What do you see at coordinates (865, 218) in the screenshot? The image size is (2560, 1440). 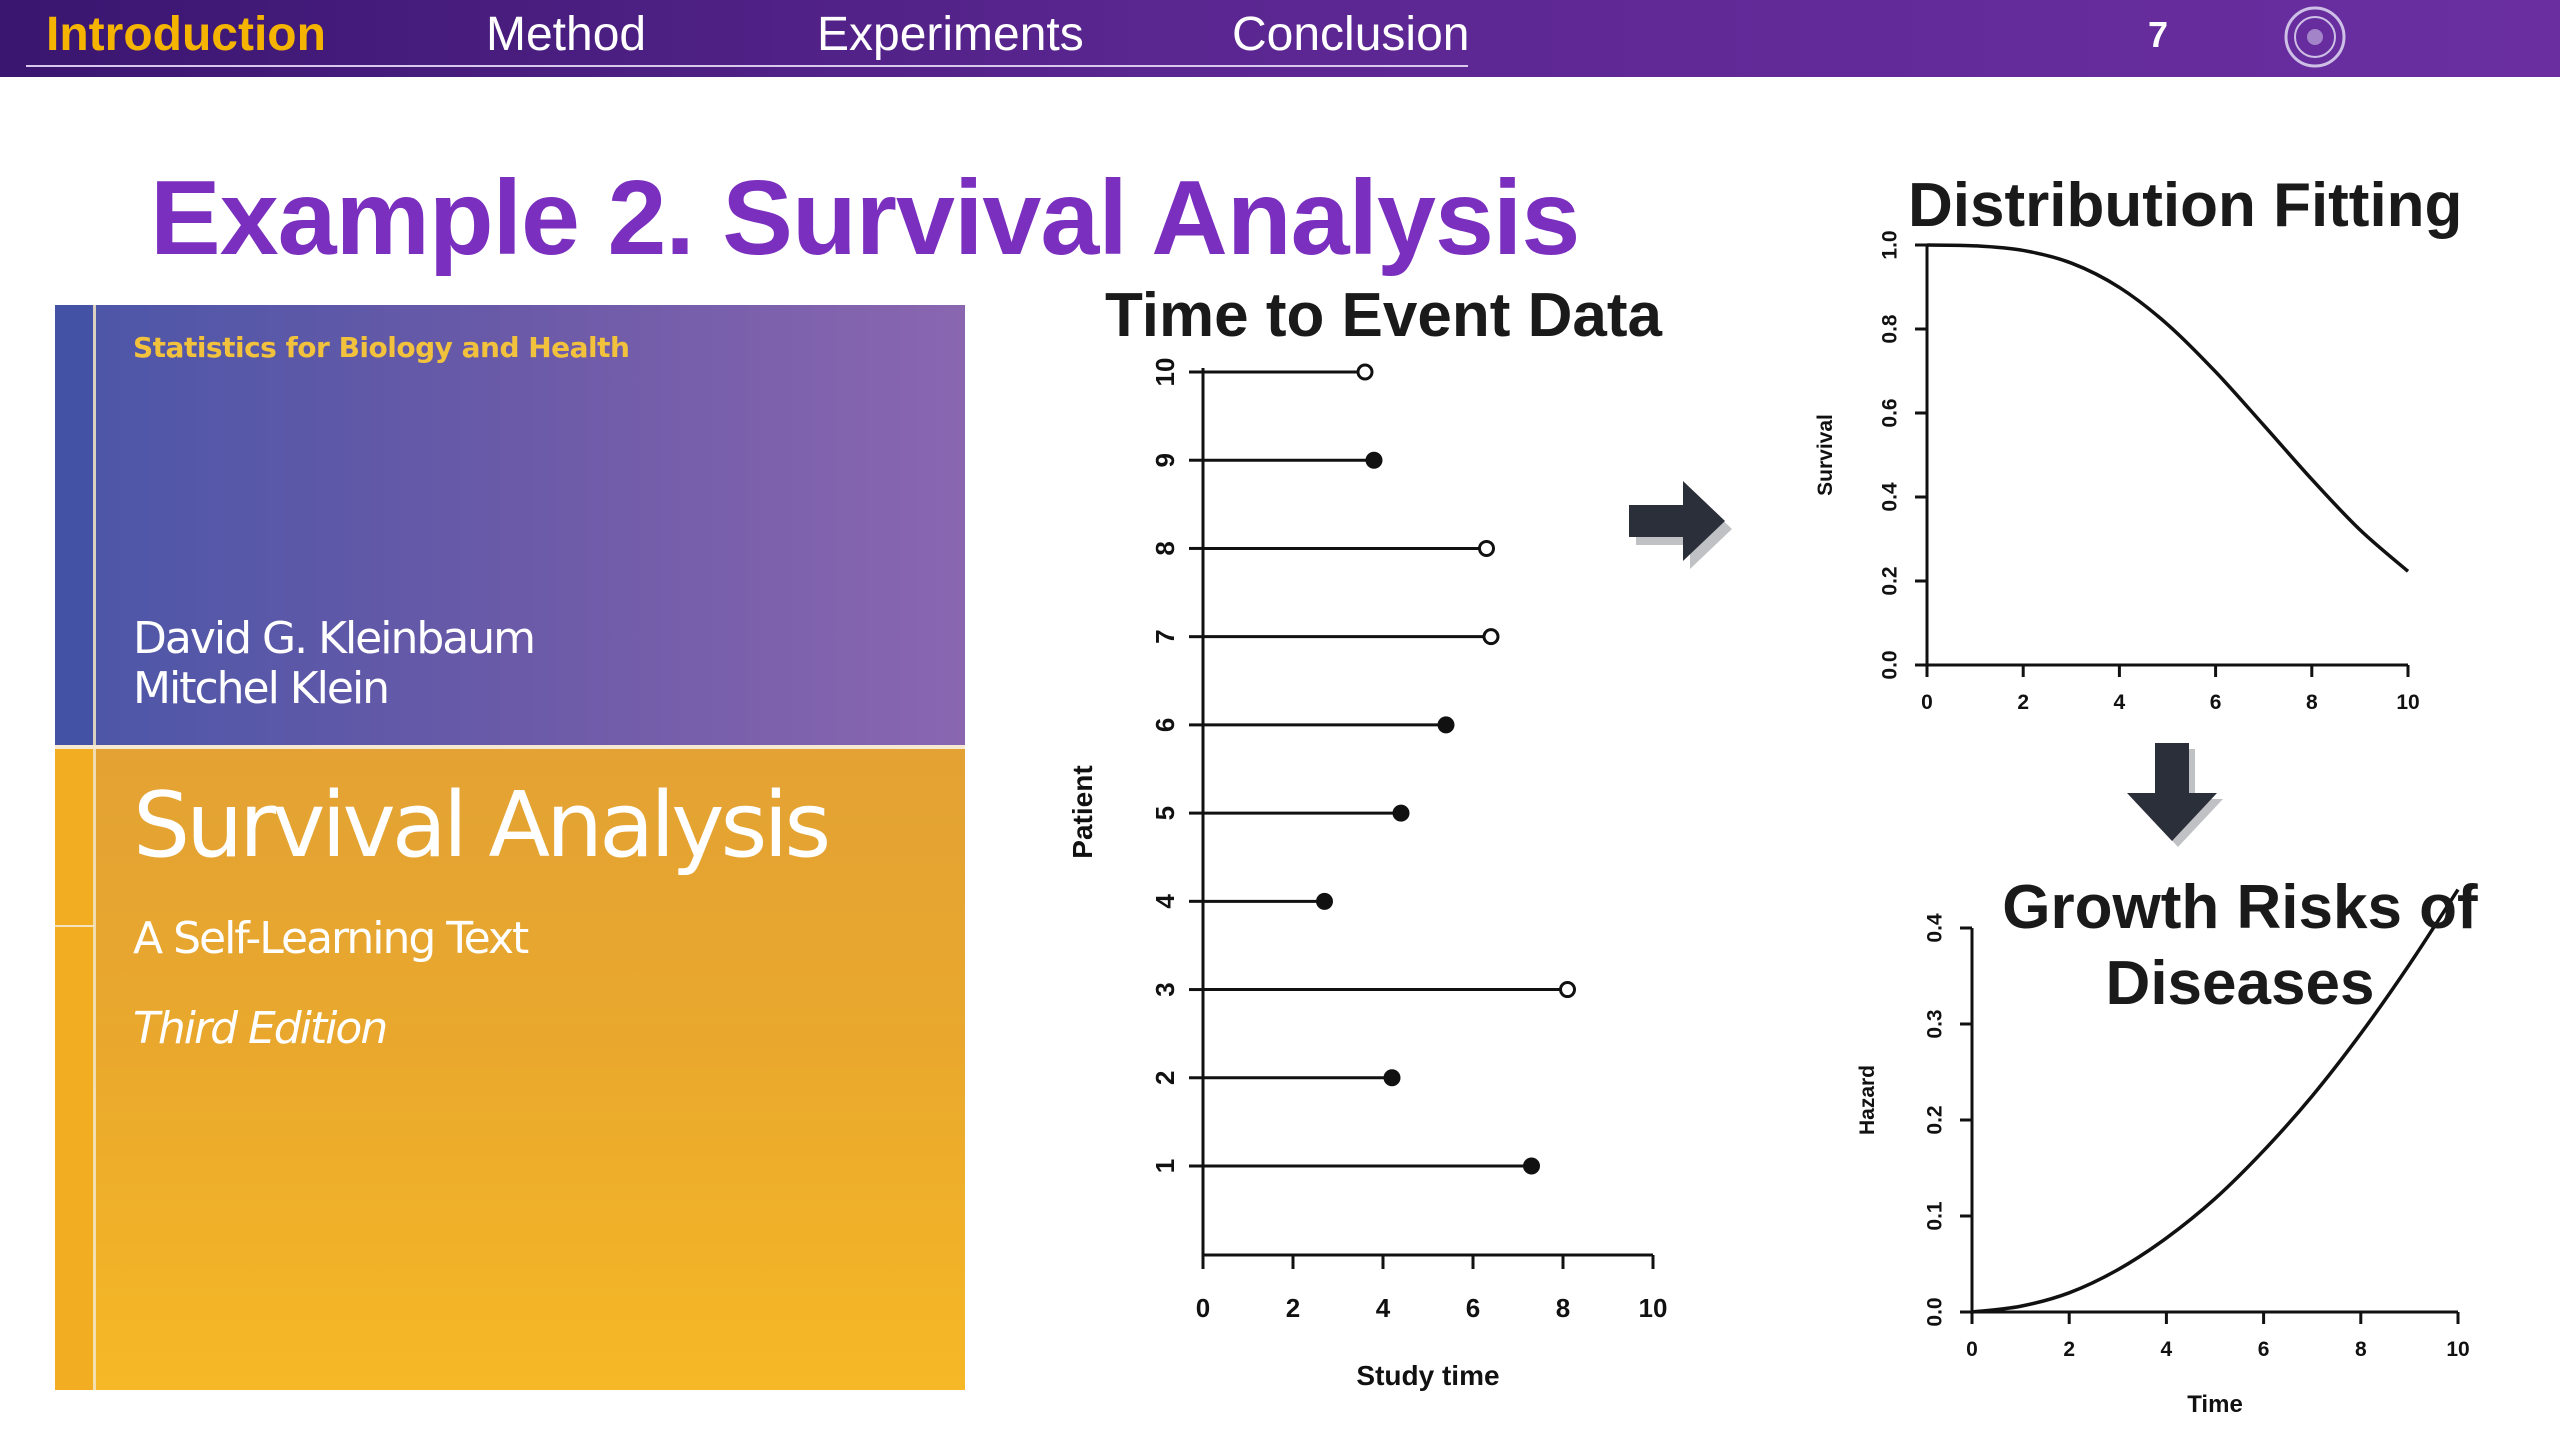 I see `slide-title: Example 2. Survival Analysis` at bounding box center [865, 218].